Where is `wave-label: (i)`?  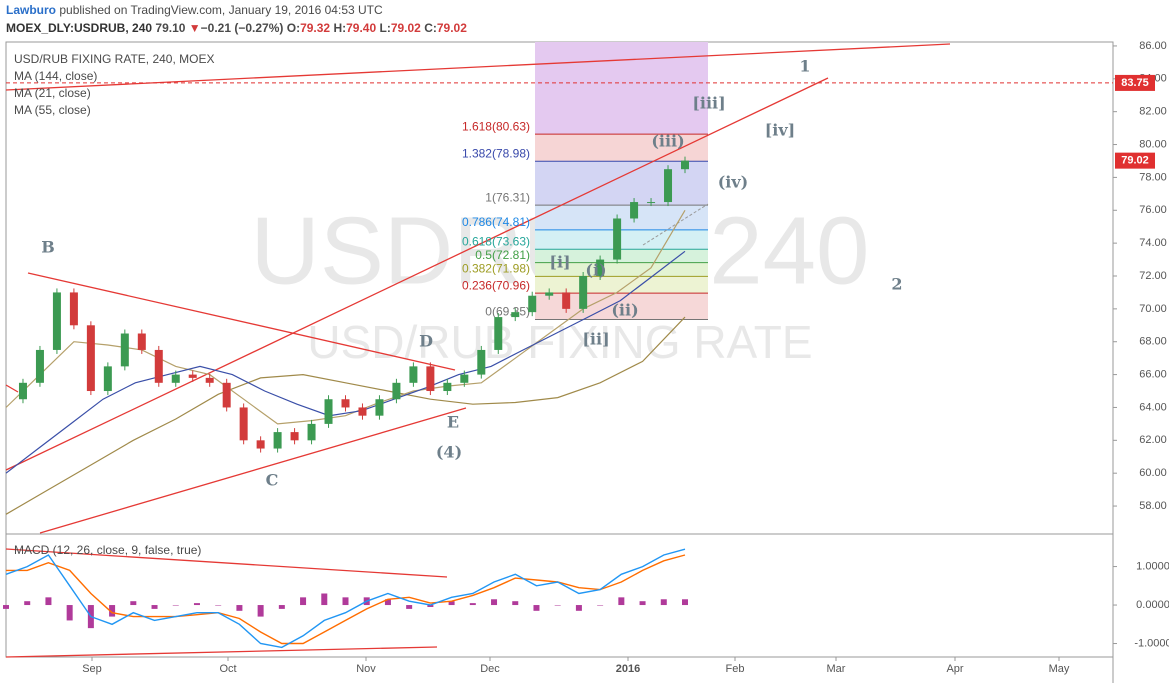 wave-label: (i) is located at coordinates (595, 270).